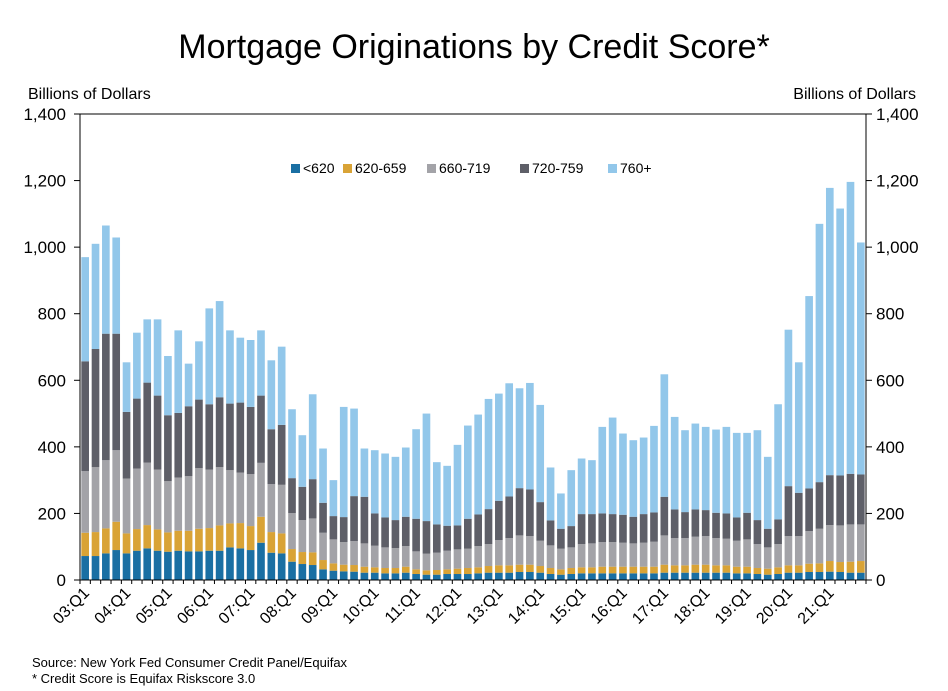  I want to click on x-tick-label: 17:Q1, so click(650, 606).